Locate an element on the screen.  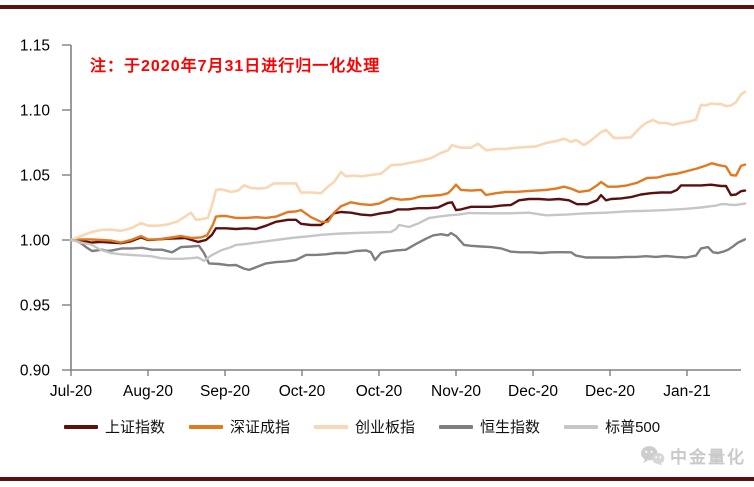
legend-item-szse: 深证成指 is located at coordinates (239, 426).